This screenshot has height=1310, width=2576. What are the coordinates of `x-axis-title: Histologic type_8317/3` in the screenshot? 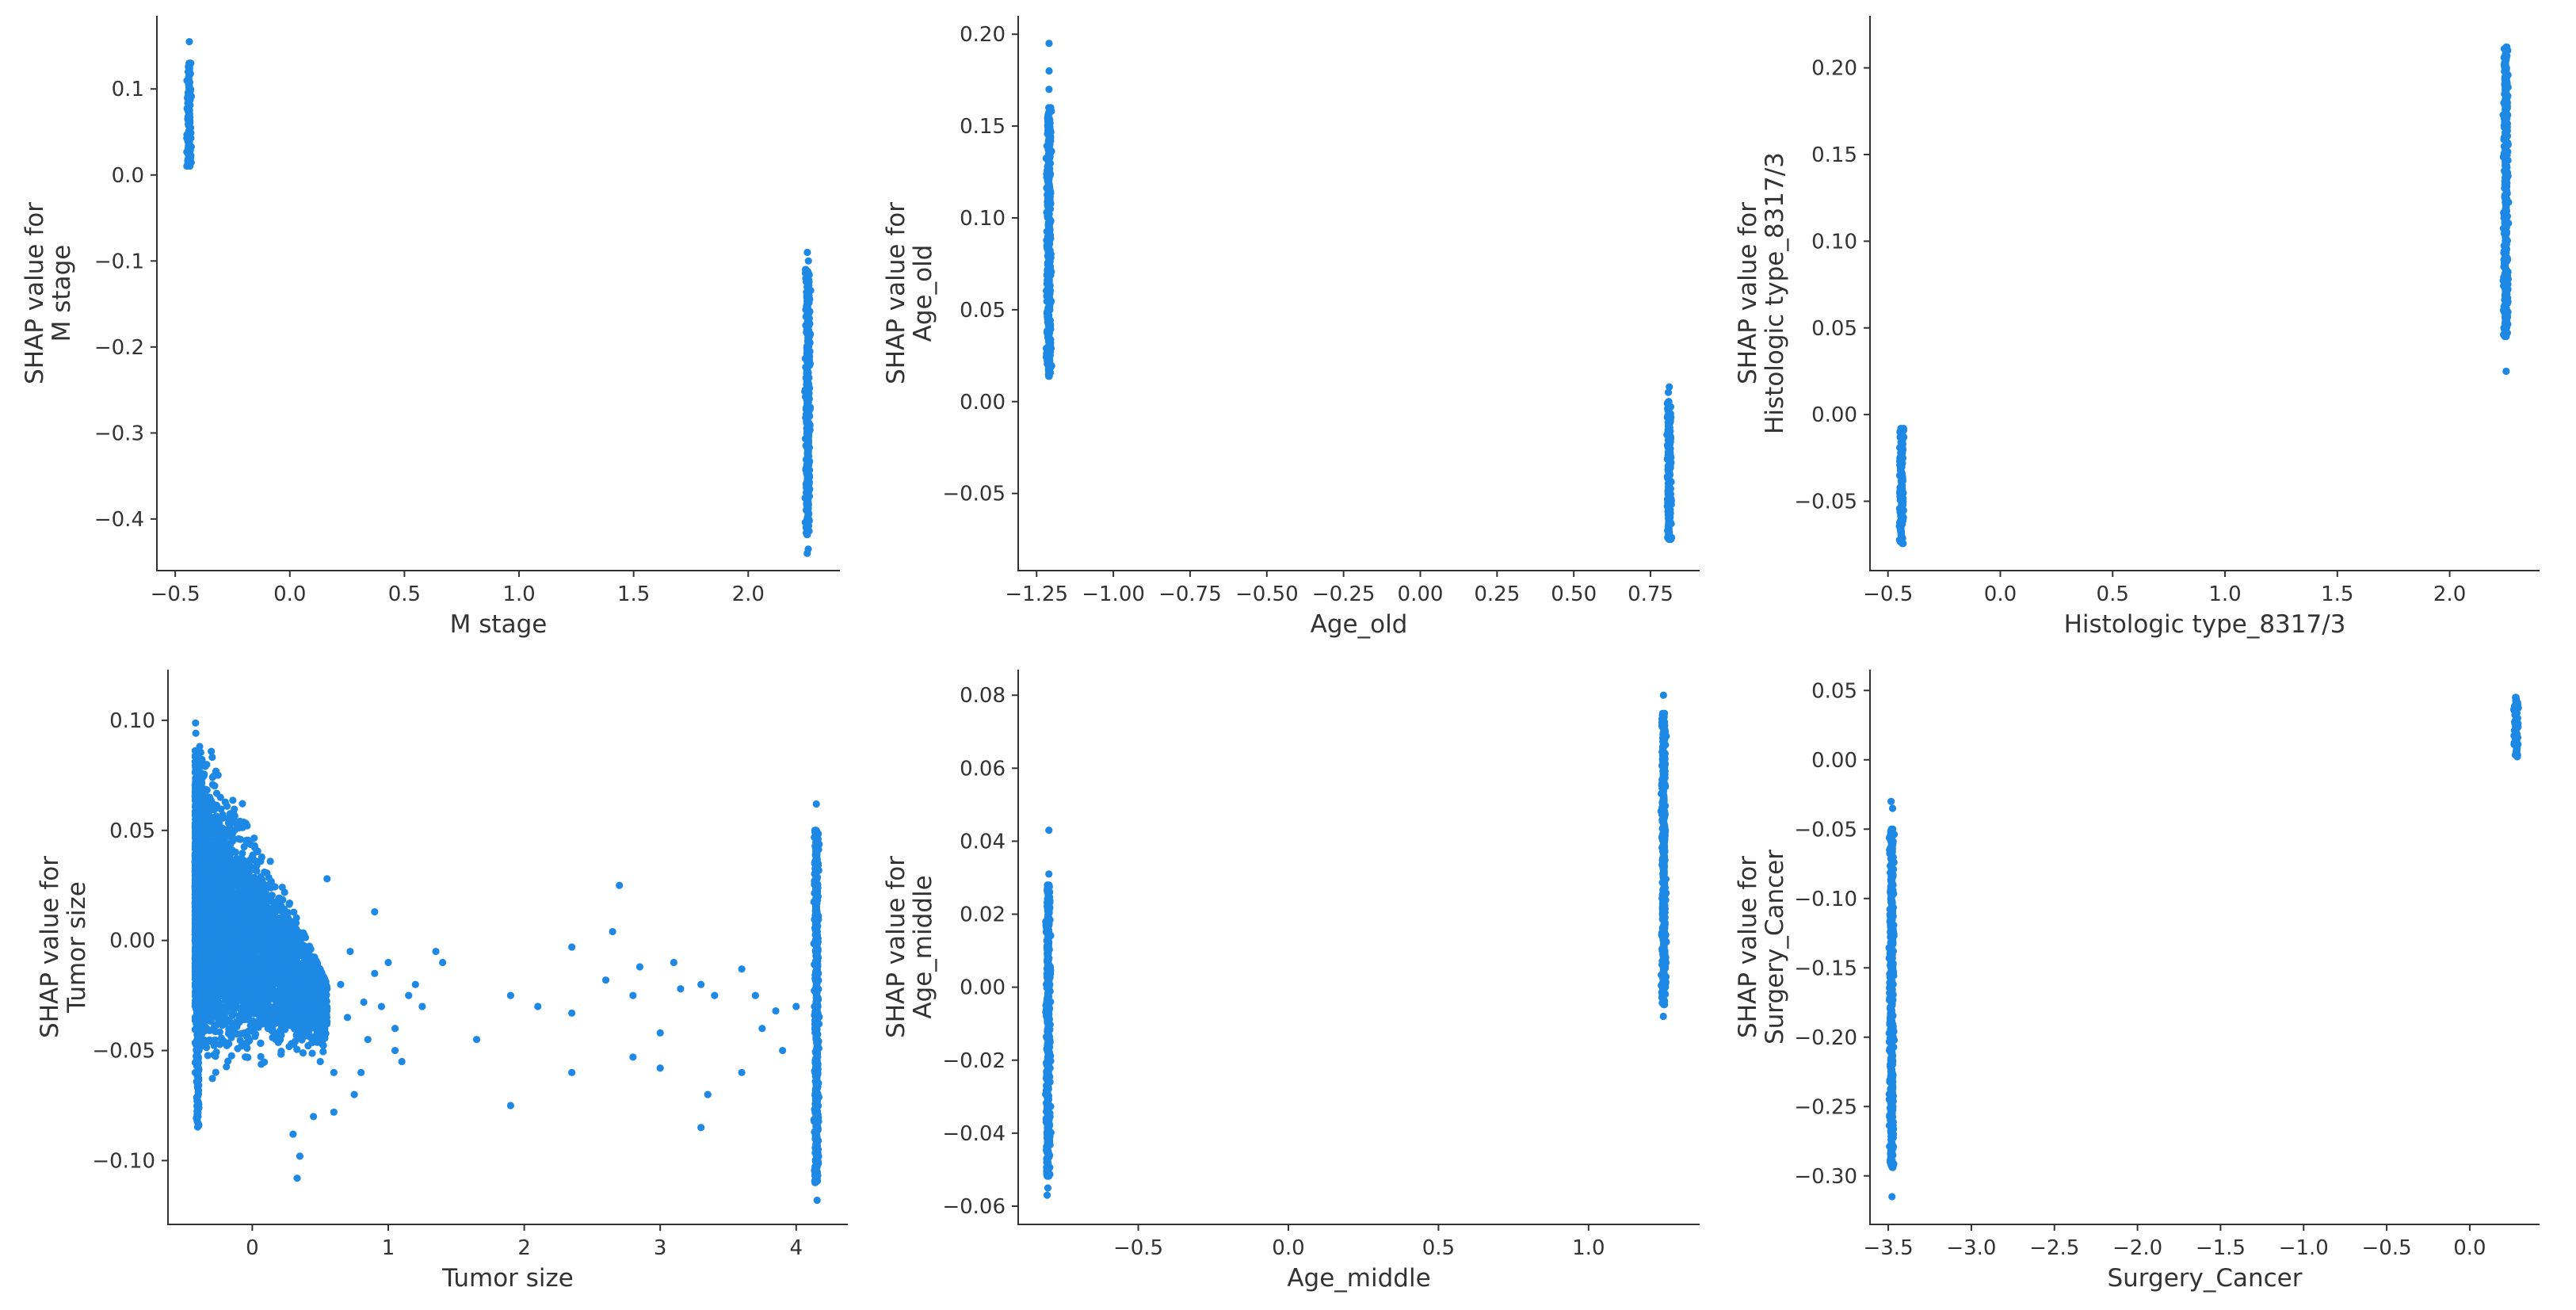 It's located at (2205, 625).